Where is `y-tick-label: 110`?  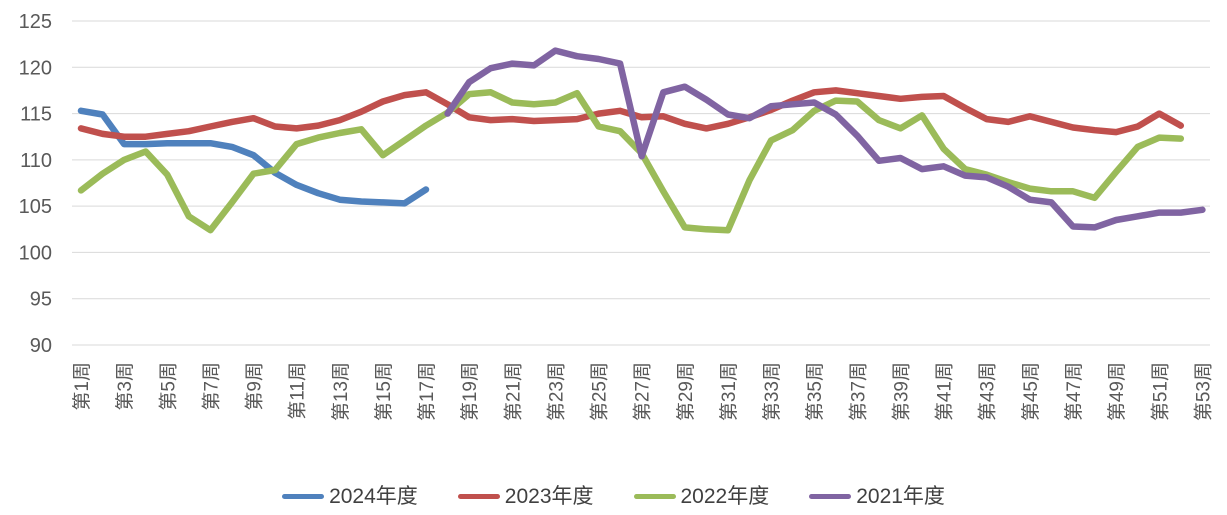 y-tick-label: 110 is located at coordinates (36, 161).